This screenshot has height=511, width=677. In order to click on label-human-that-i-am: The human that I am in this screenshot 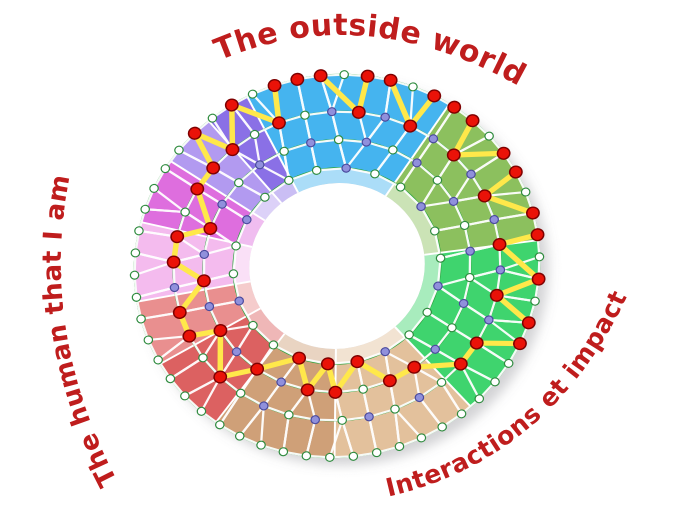, I will do `click(81, 331)`.